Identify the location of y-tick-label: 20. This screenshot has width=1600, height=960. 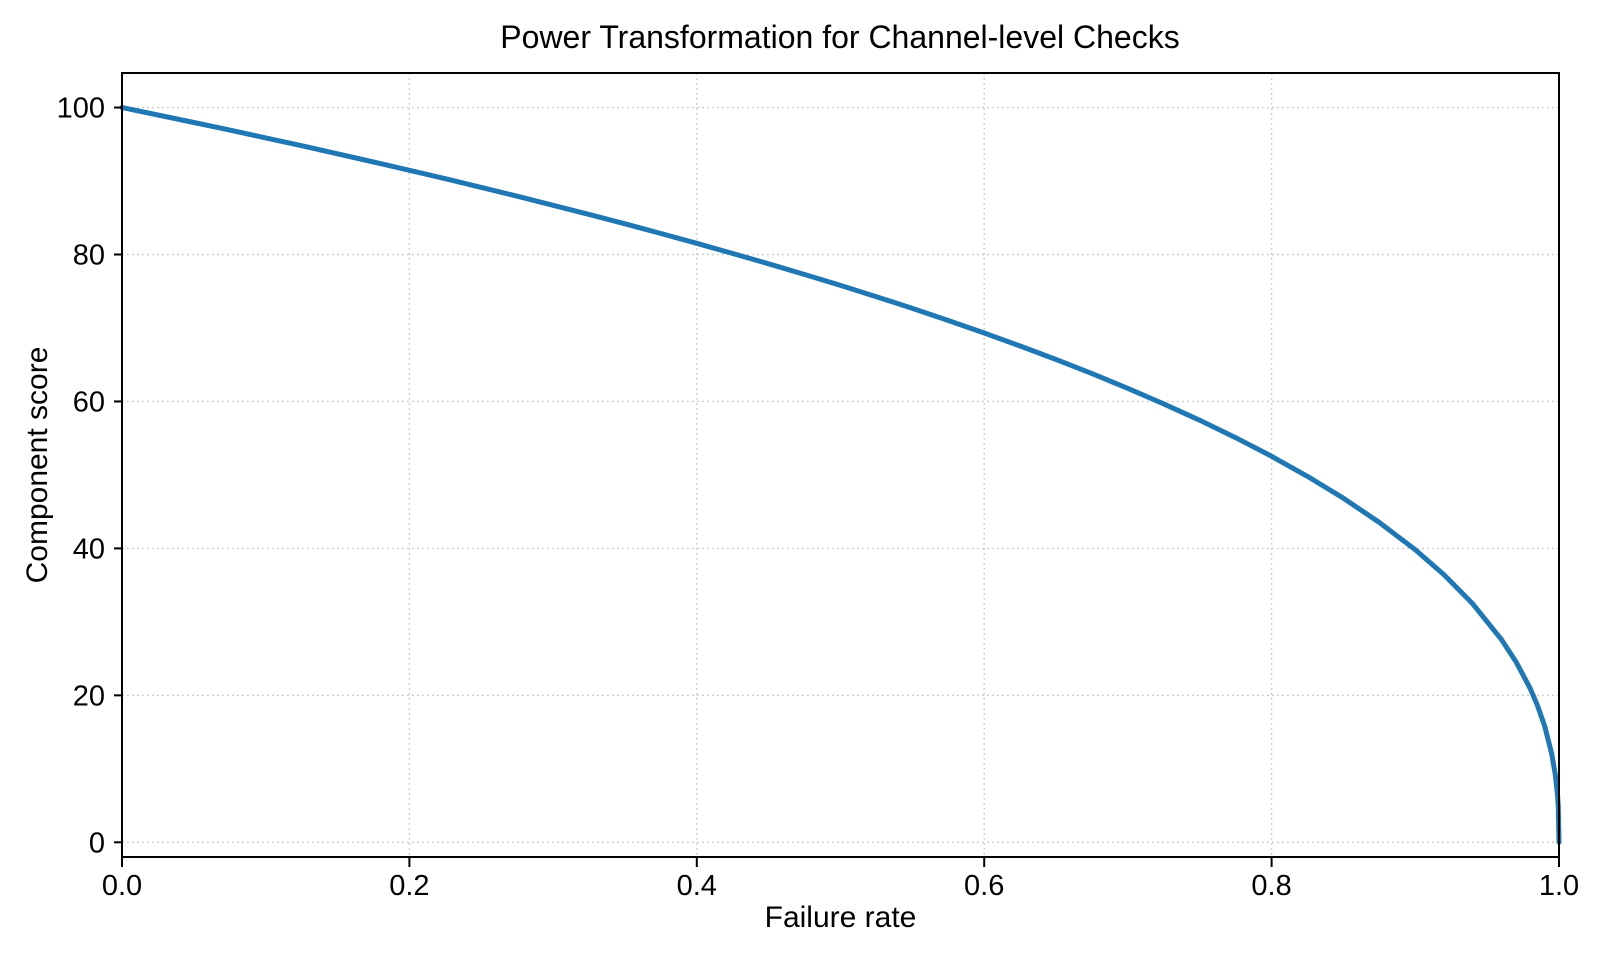
(89, 696).